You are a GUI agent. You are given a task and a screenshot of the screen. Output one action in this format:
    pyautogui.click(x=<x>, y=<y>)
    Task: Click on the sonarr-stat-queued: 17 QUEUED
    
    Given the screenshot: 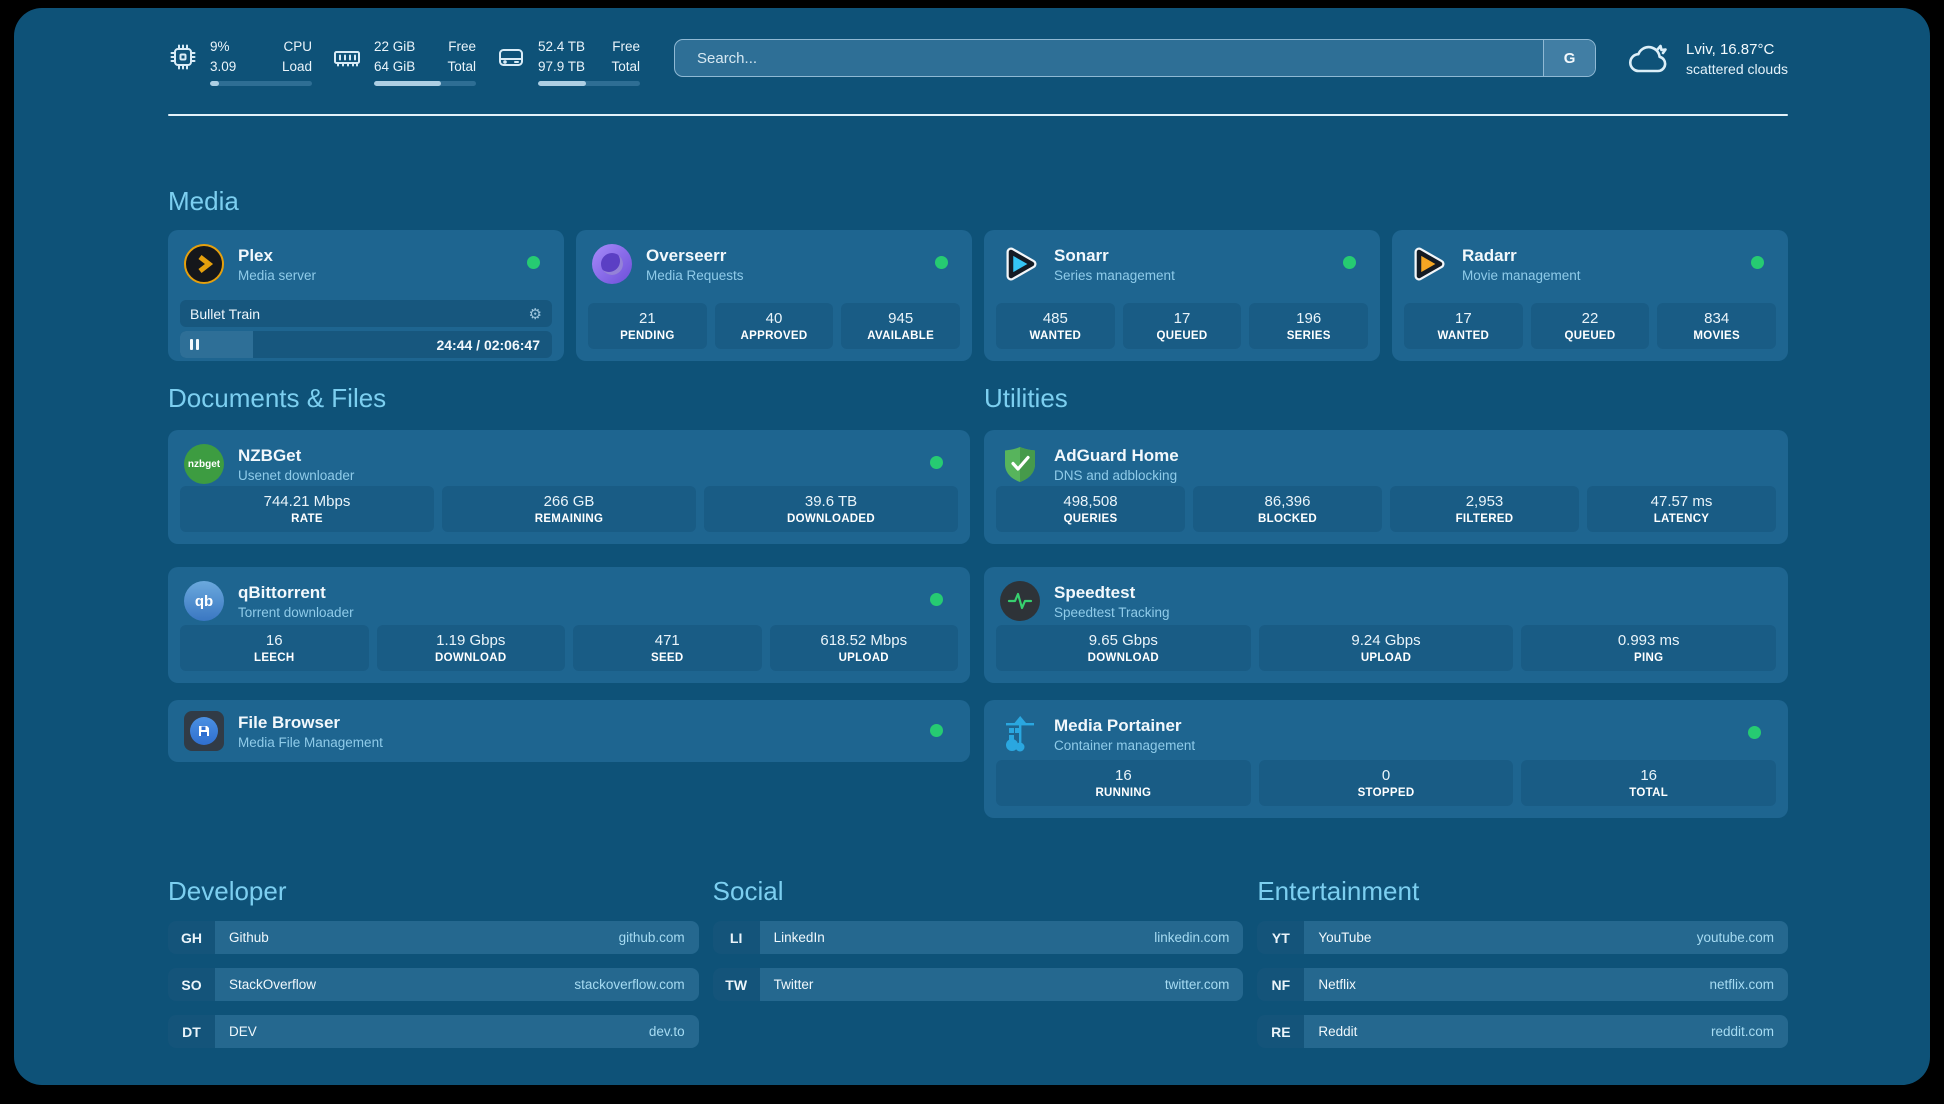 What is the action you would take?
    pyautogui.click(x=1182, y=326)
    